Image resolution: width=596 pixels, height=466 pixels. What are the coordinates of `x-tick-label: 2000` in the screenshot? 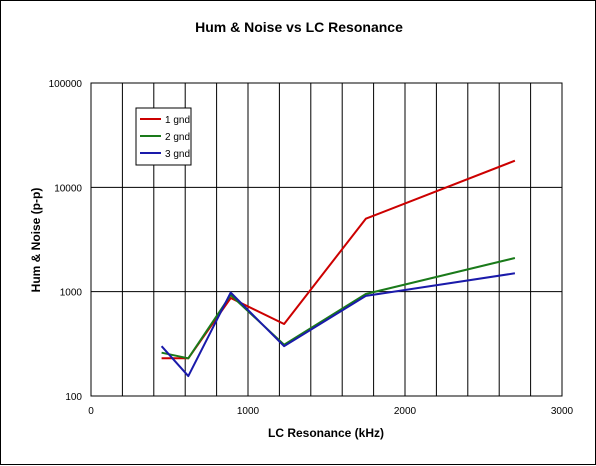 It's located at (405, 411).